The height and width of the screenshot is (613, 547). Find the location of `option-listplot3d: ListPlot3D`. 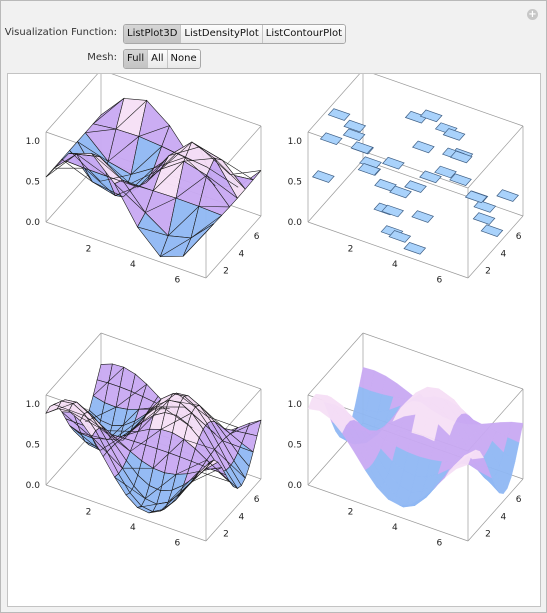

option-listplot3d: ListPlot3D is located at coordinates (153, 34).